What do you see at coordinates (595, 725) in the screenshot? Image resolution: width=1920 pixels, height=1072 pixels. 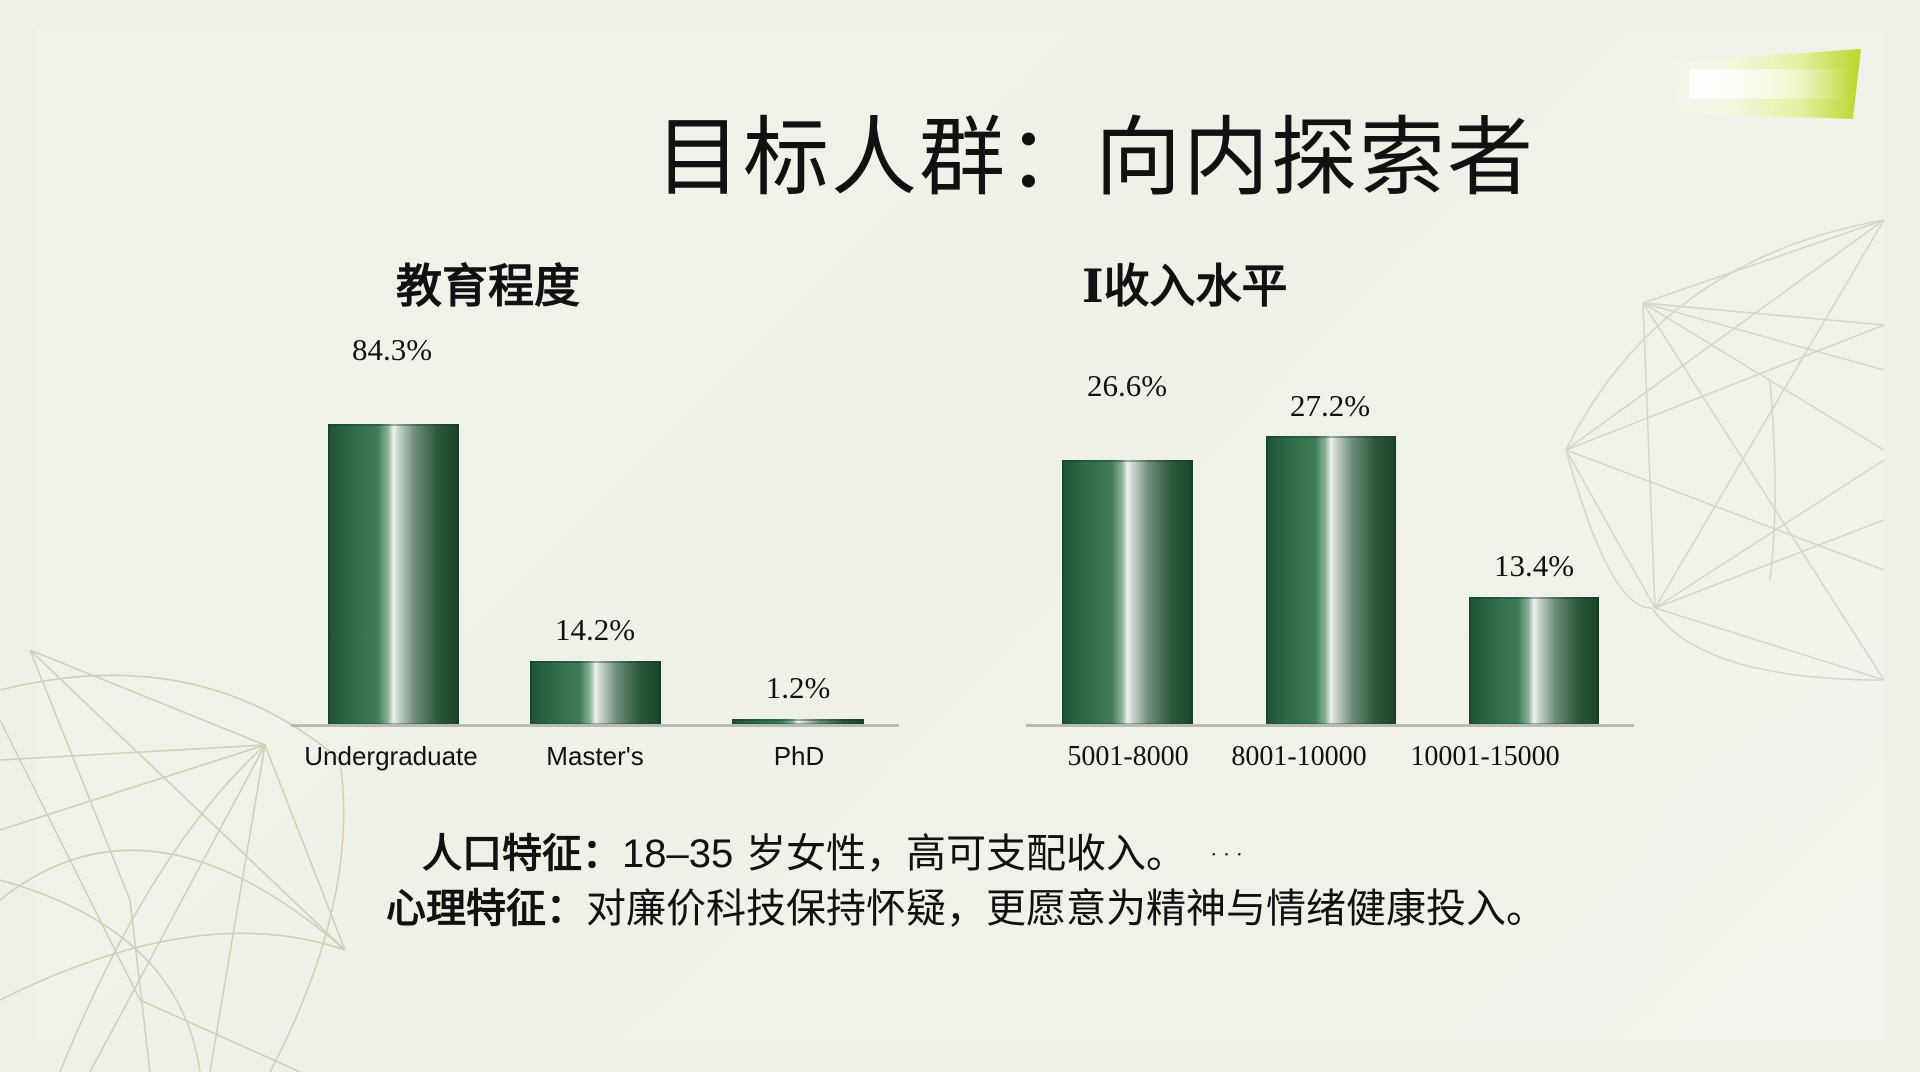 I see `education-x-axis` at bounding box center [595, 725].